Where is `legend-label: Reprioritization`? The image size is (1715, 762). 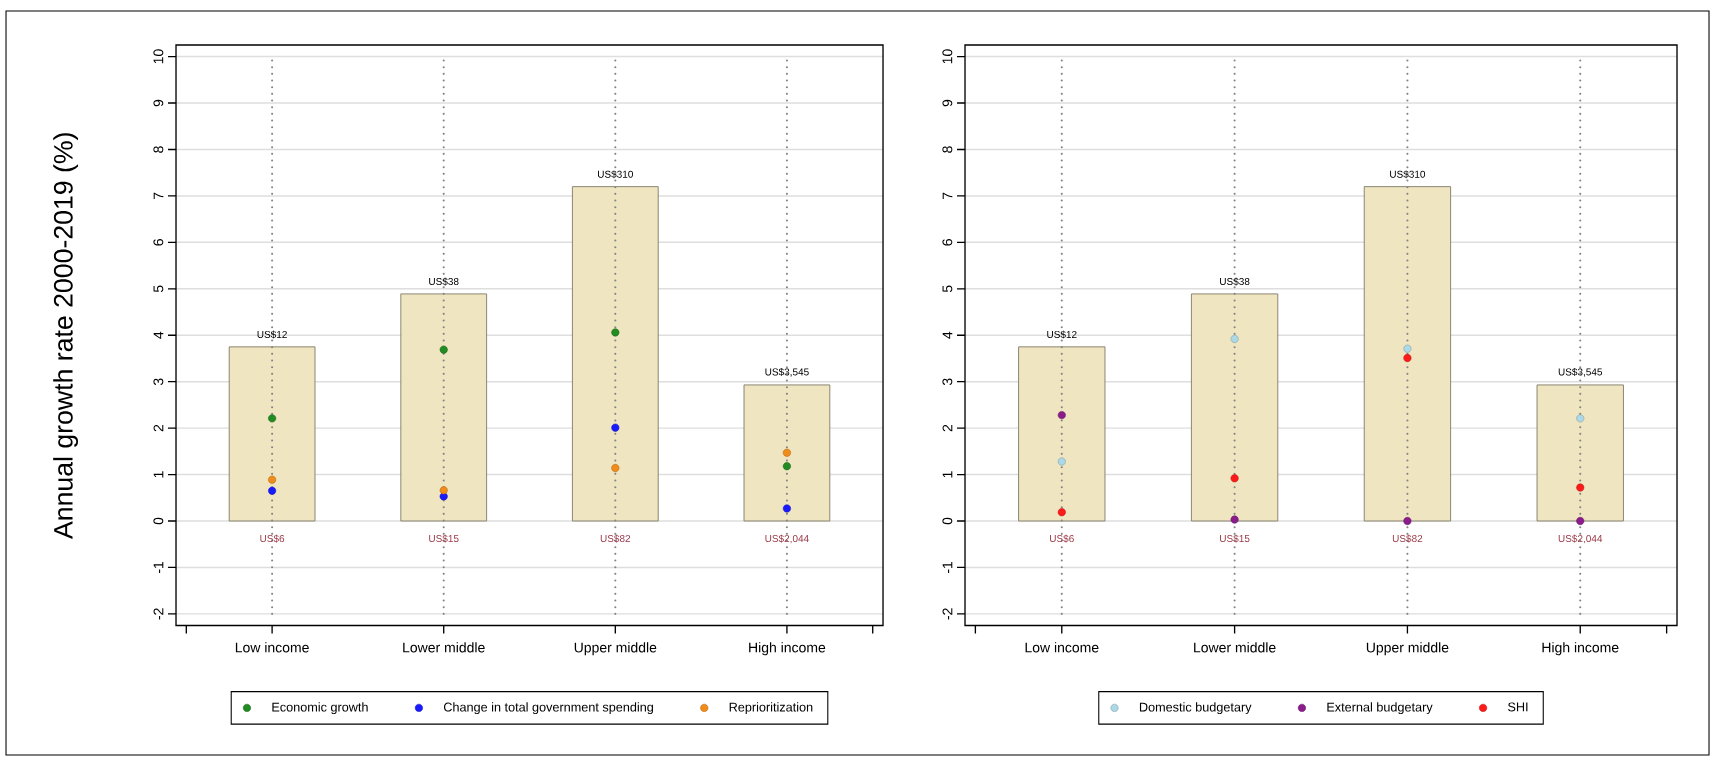
legend-label: Reprioritization is located at coordinates (771, 708).